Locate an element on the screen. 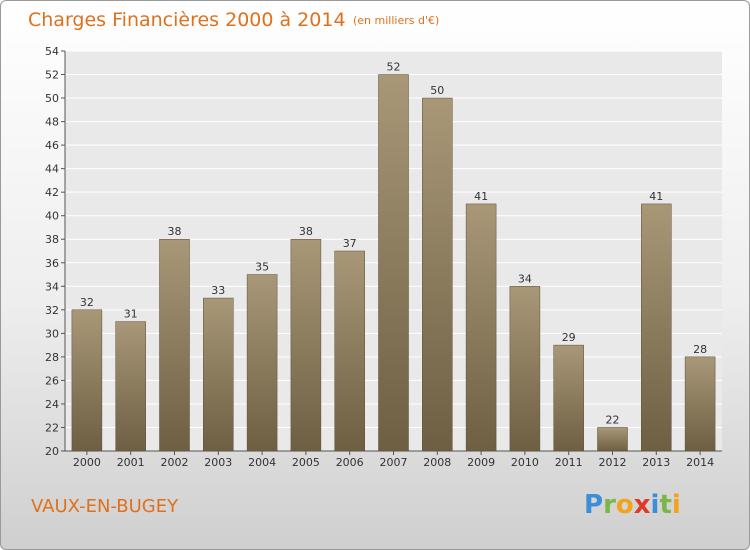 The height and width of the screenshot is (550, 750). chart-unit-note: (en milliers d'€) is located at coordinates (396, 20).